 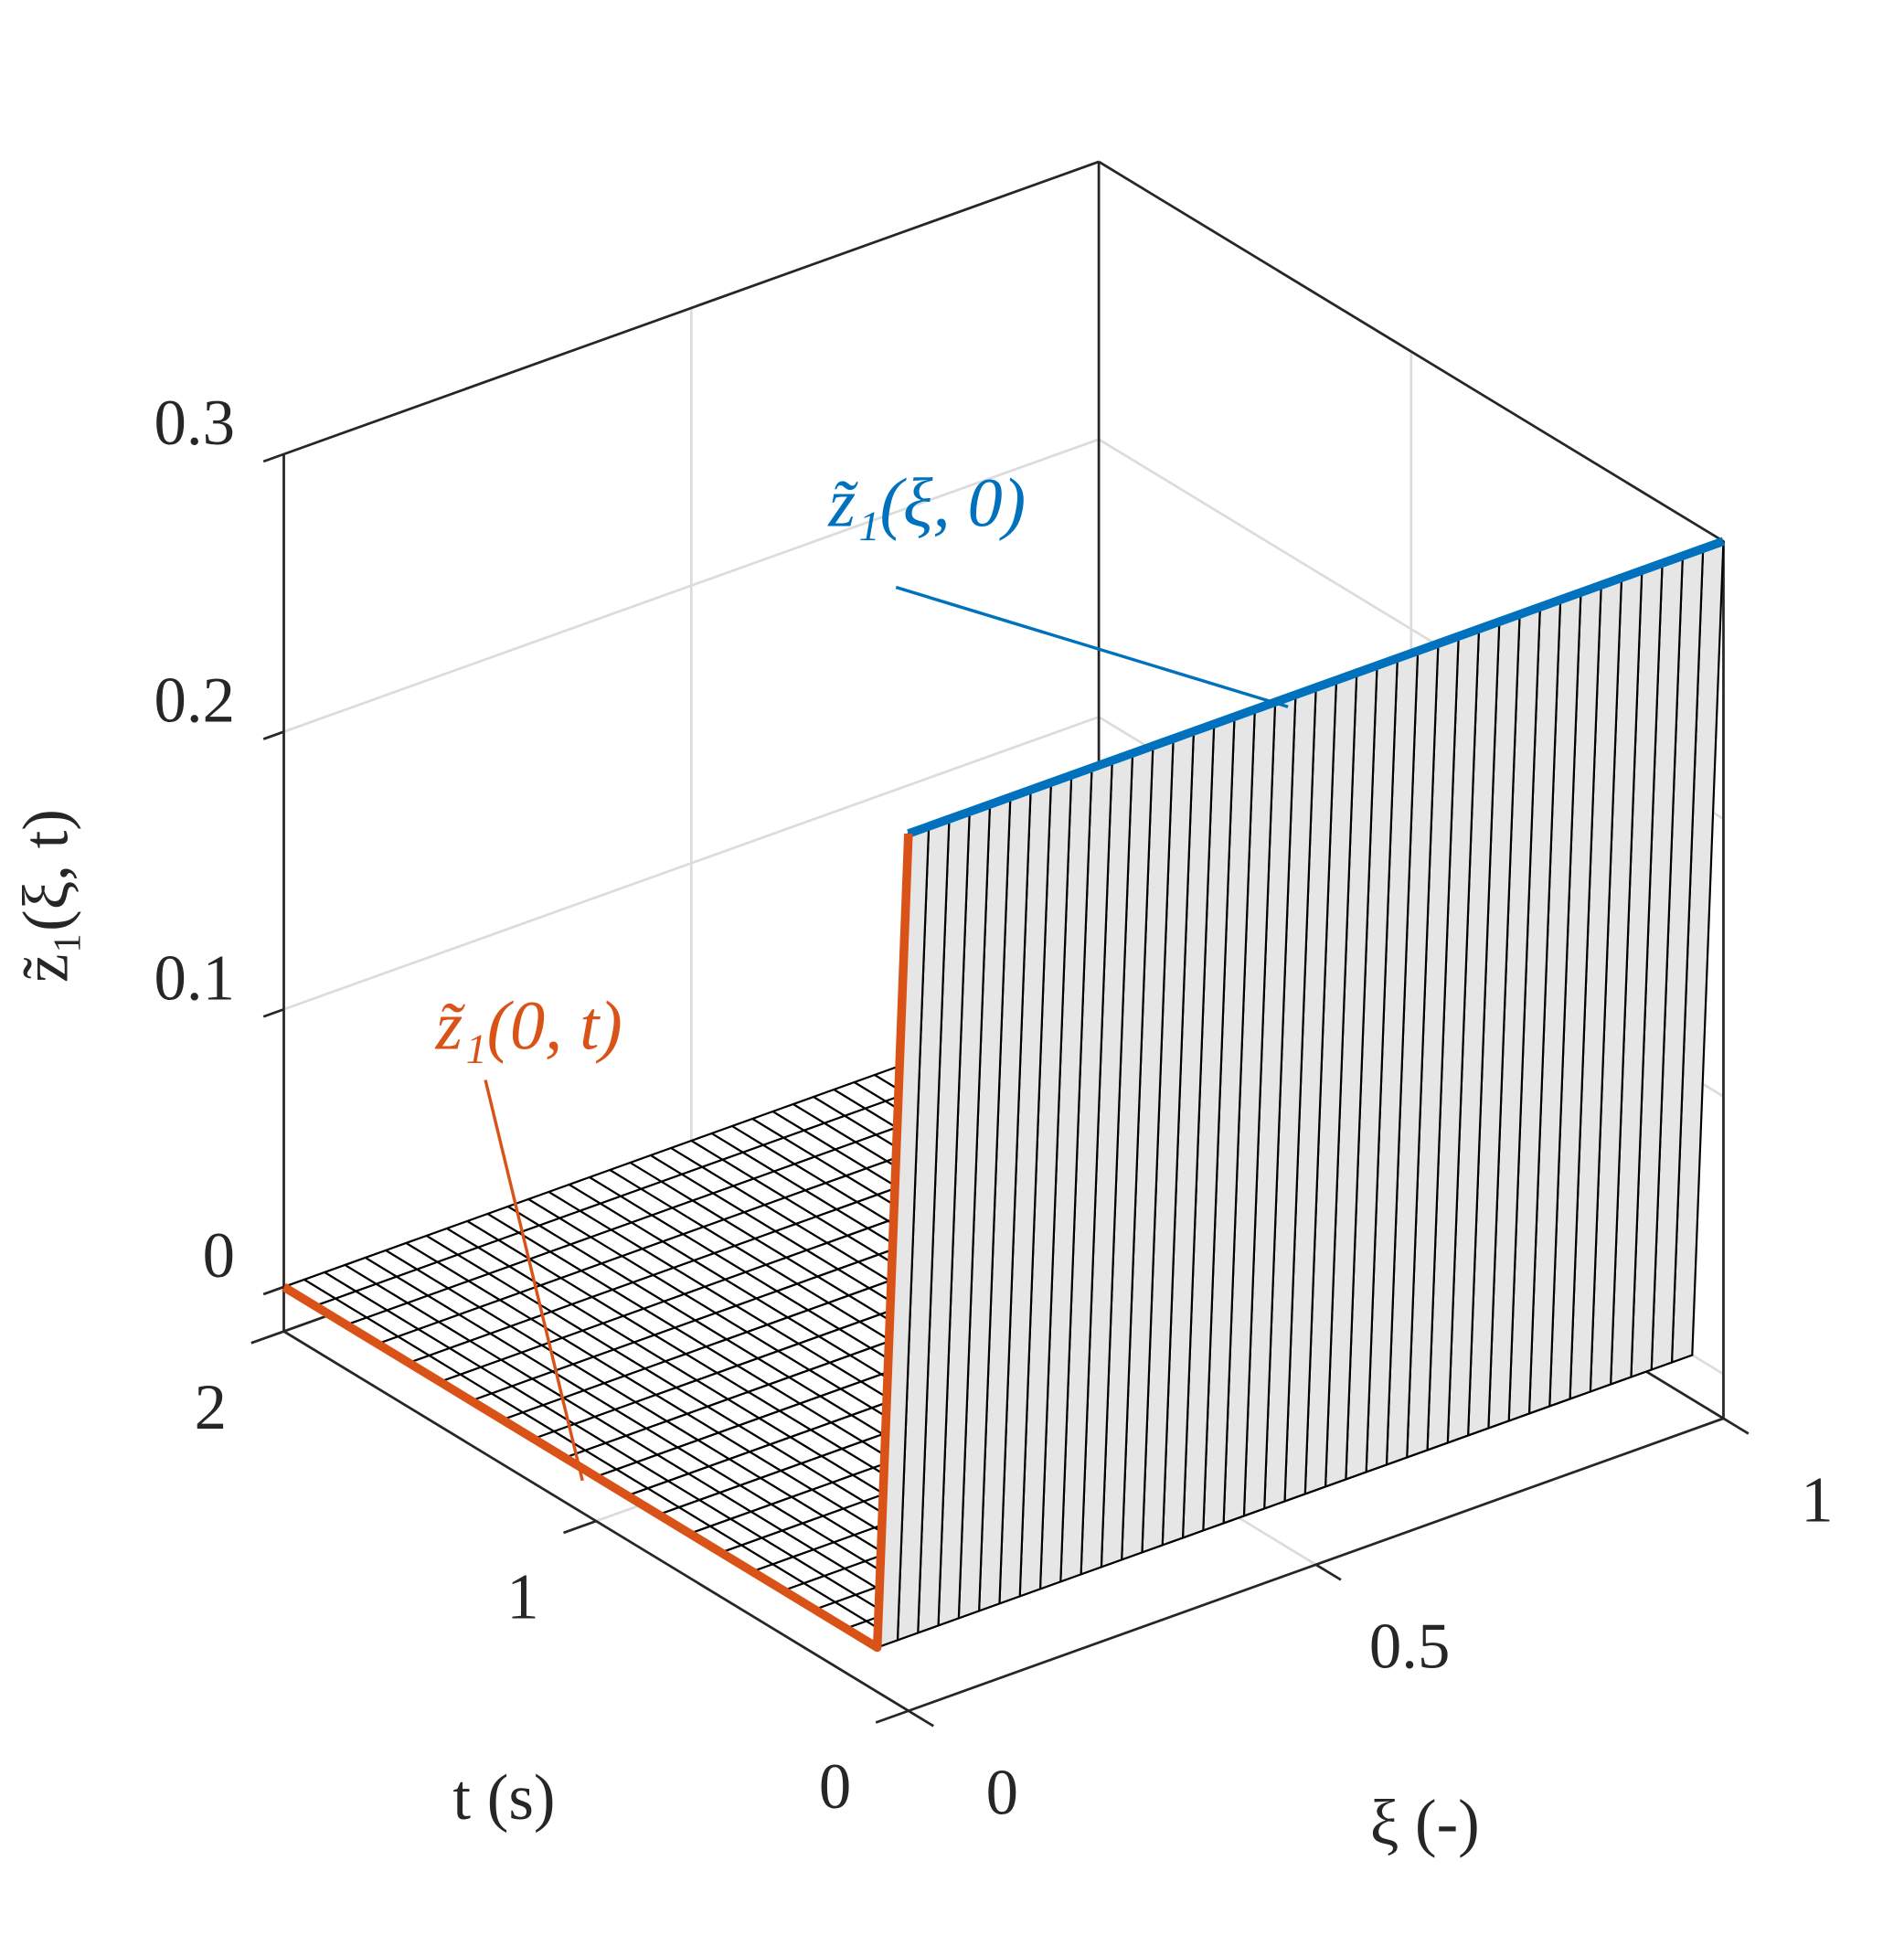 What do you see at coordinates (219, 1256) in the screenshot?
I see `z-tick-label: 0` at bounding box center [219, 1256].